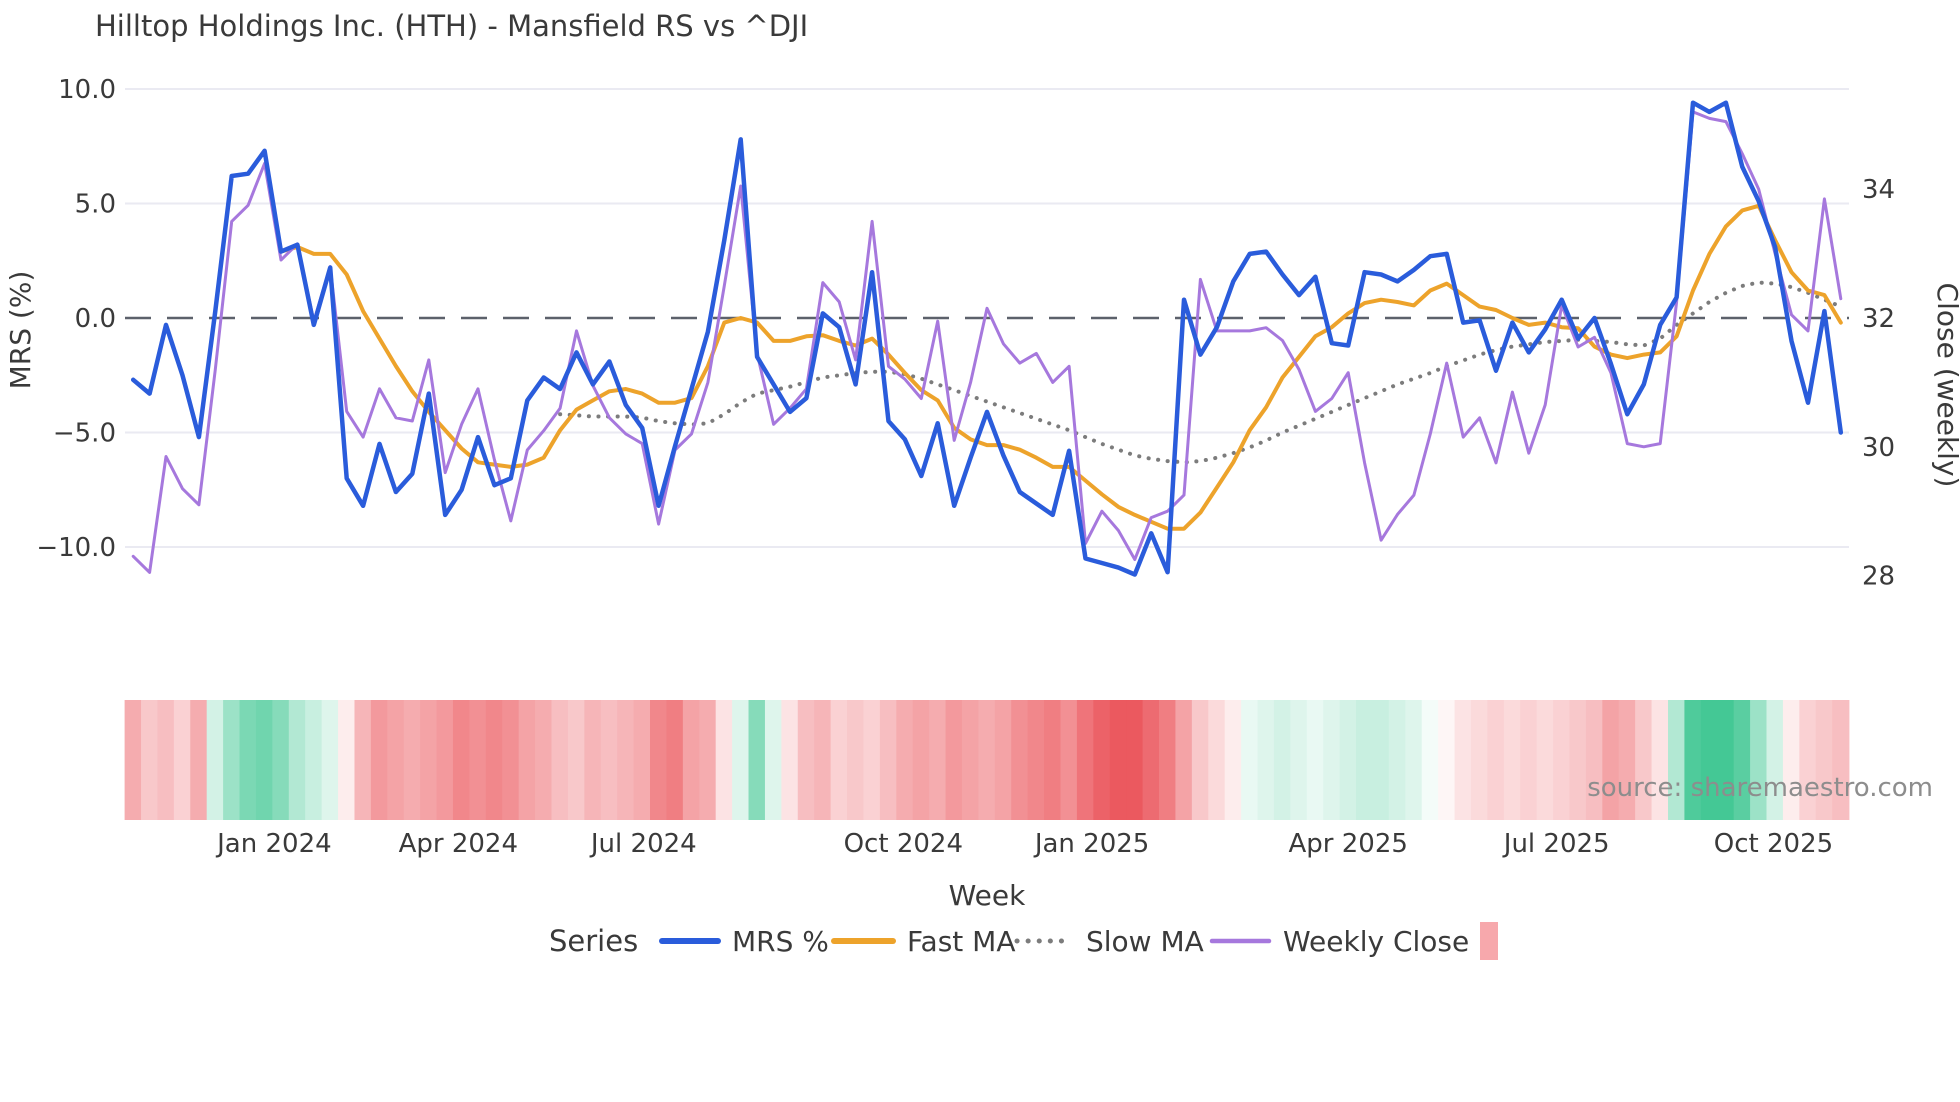 The image size is (1960, 1102). What do you see at coordinates (1878, 448) in the screenshot?
I see `right-tick-30: 30` at bounding box center [1878, 448].